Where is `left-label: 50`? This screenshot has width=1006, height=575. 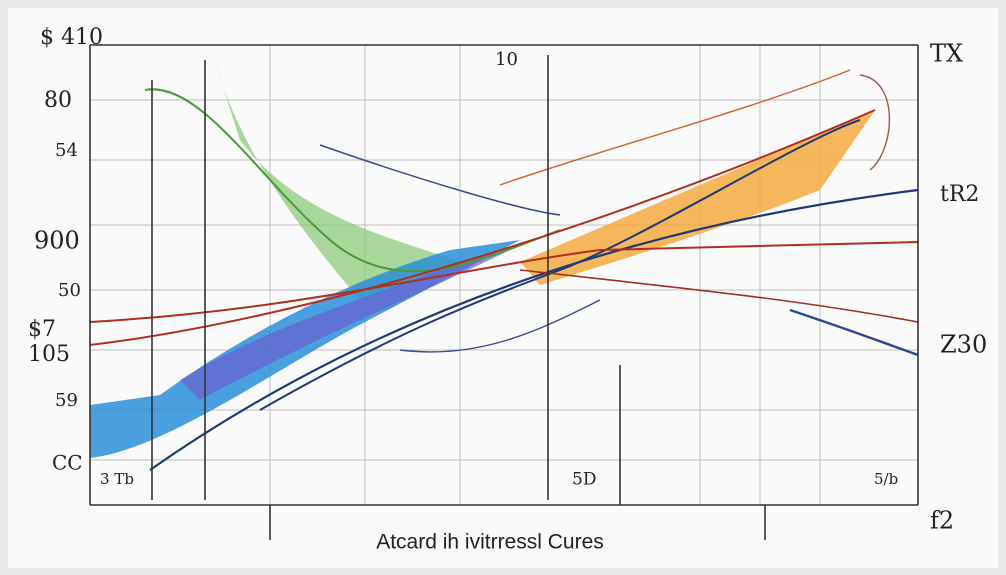
left-label: 50 is located at coordinates (69, 290).